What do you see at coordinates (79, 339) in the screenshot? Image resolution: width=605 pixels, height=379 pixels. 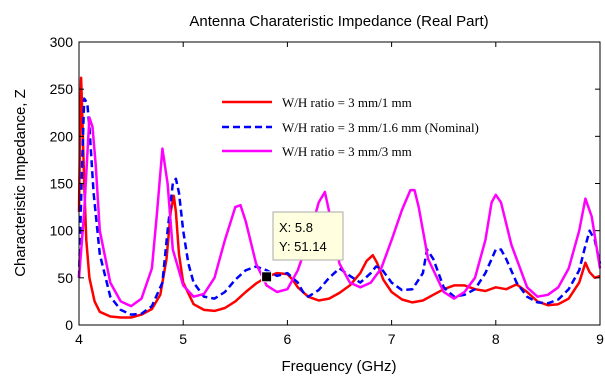 I see `x-tick-label: 4` at bounding box center [79, 339].